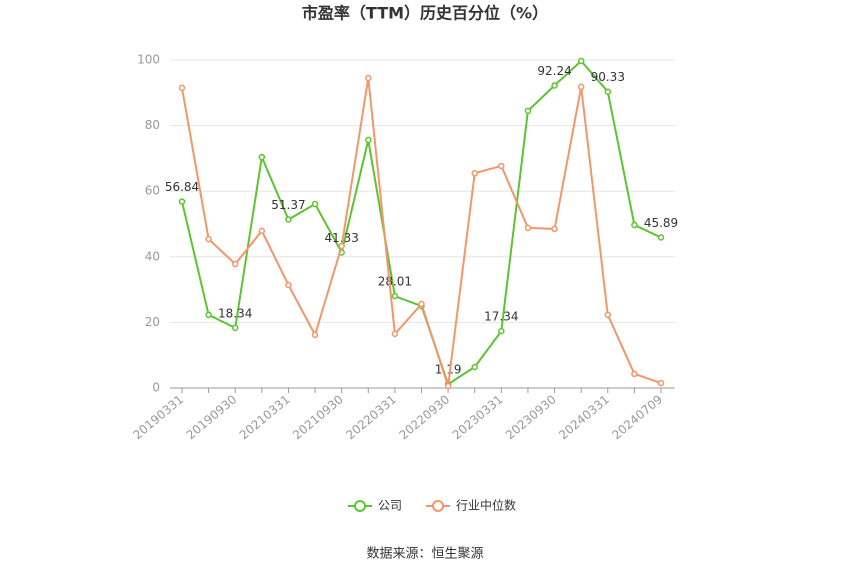 Image resolution: width=850 pixels, height=575 pixels. Describe the element at coordinates (265, 417) in the screenshot. I see `x-tick-label: 20210331` at that location.